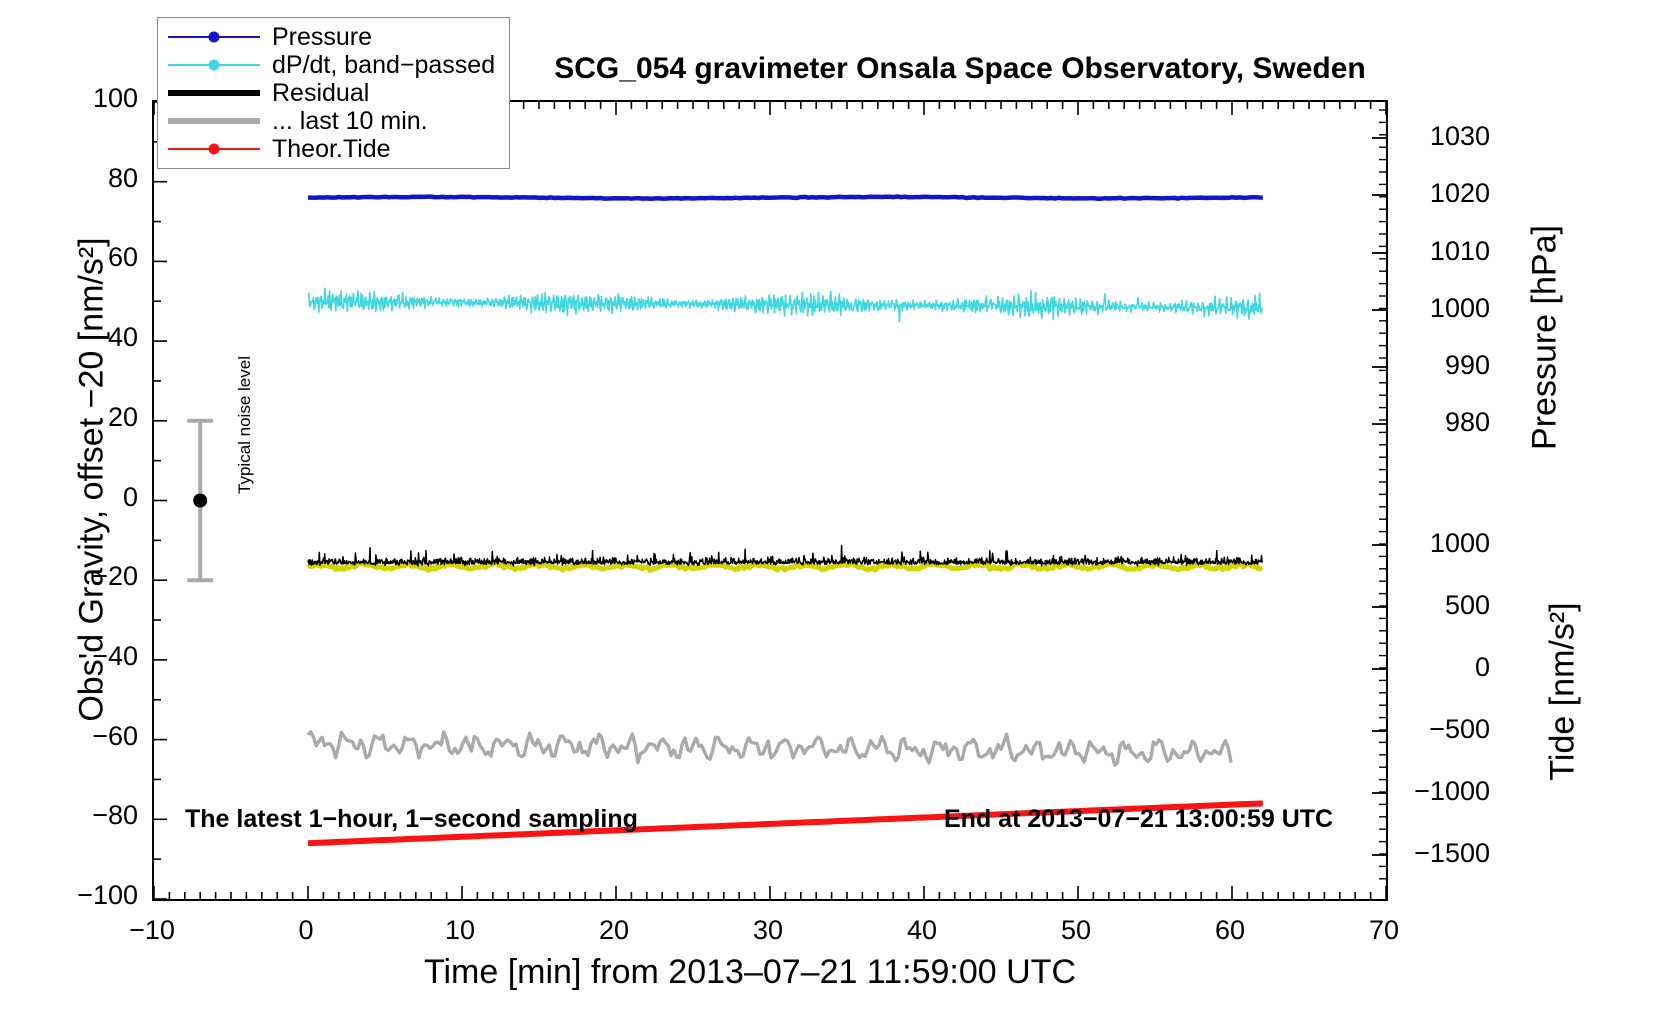  I want to click on x-tick-label: 70, so click(1384, 930).